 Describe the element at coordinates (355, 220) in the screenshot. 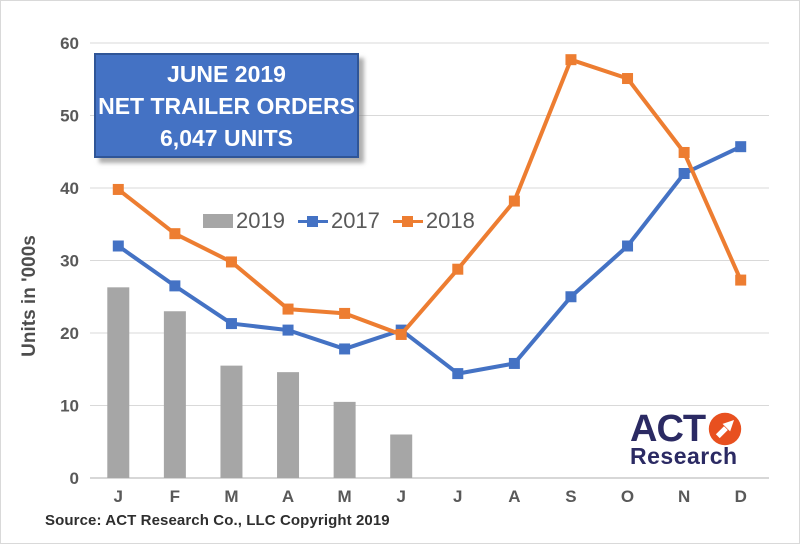

I see `legend-label-2017: 2017` at that location.